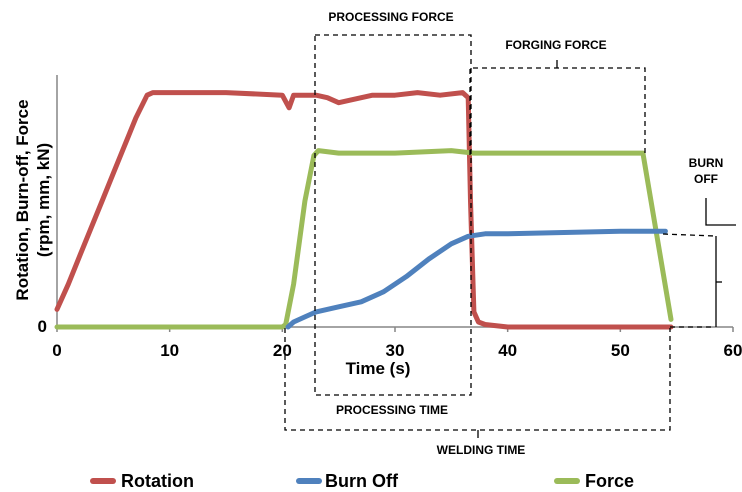 This screenshot has width=742, height=492. Describe the element at coordinates (507, 350) in the screenshot. I see `x-tick-label: 40` at that location.